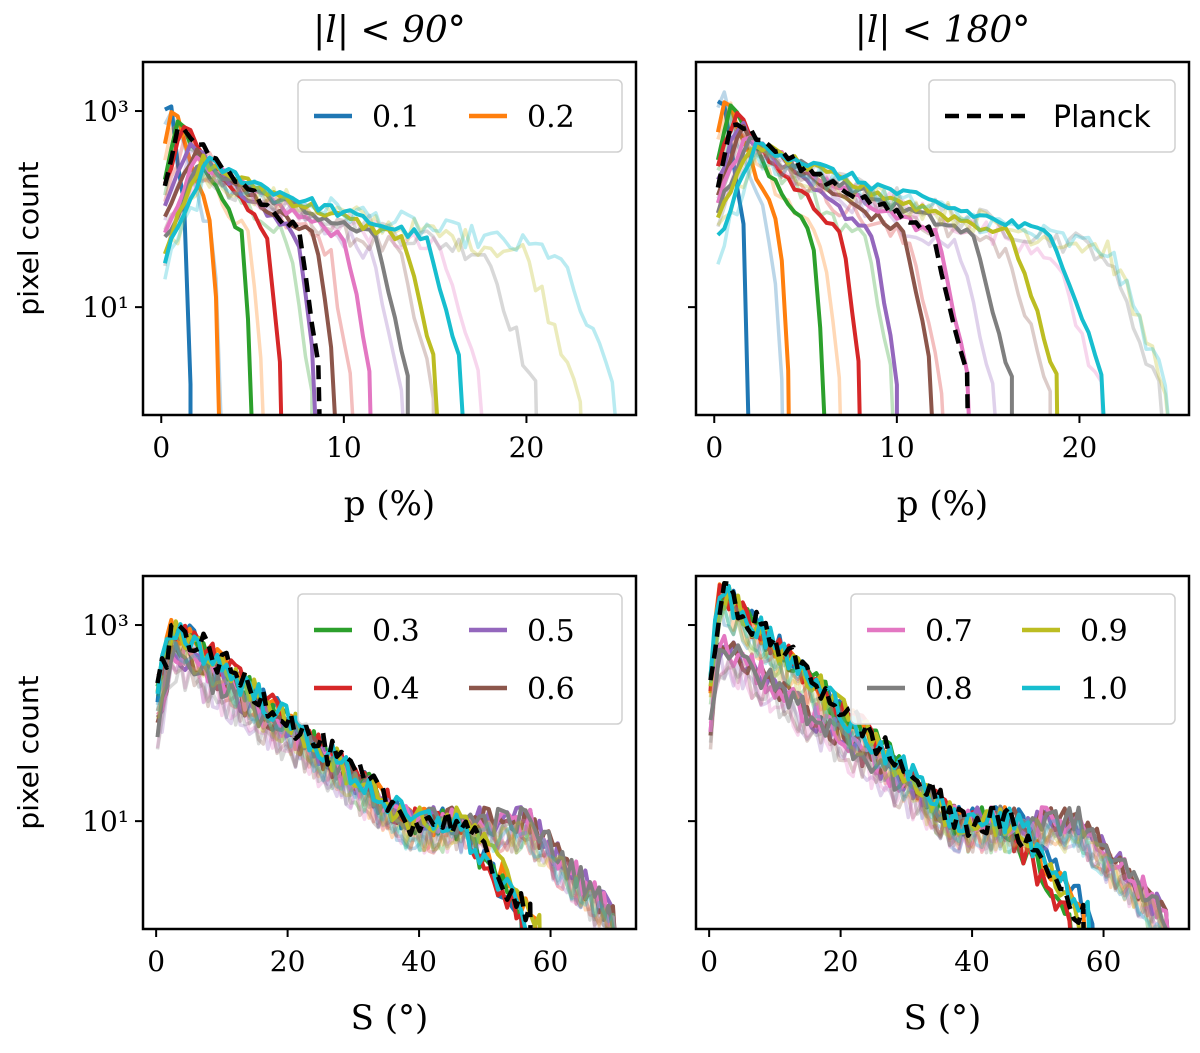 The image size is (1200, 1053). What do you see at coordinates (389, 30) in the screenshot?
I see `panel-title: |l| < 90°` at bounding box center [389, 30].